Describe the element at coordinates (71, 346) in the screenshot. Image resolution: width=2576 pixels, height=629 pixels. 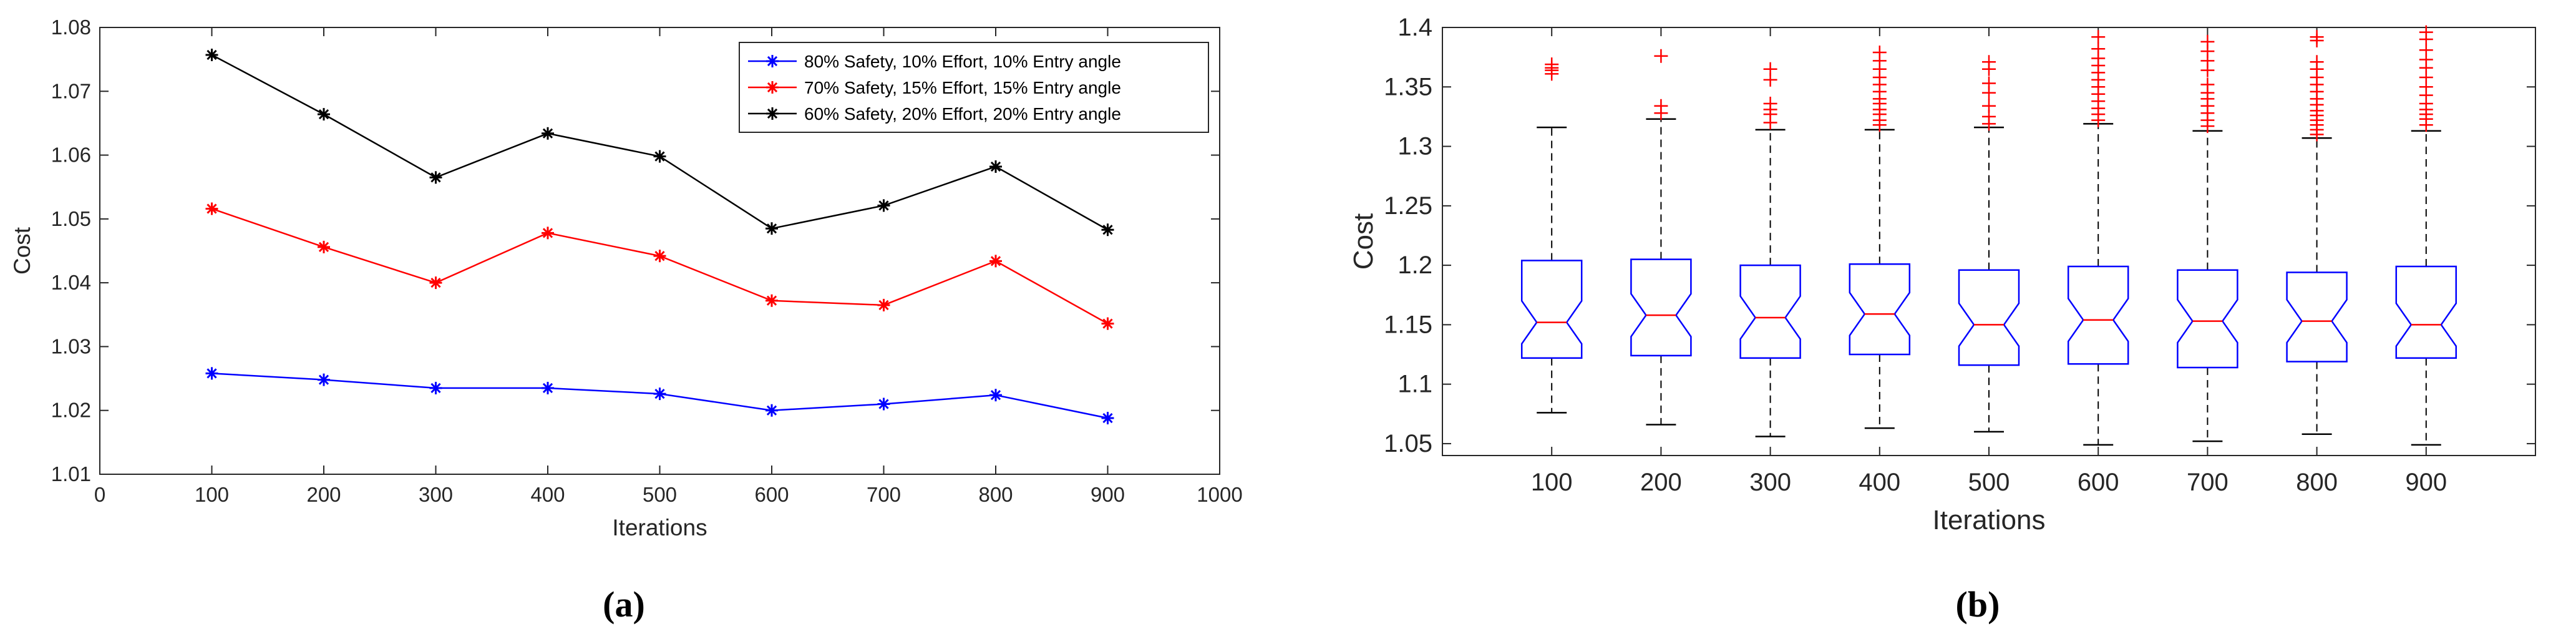
I see `y-tick-label: 1.03` at that location.